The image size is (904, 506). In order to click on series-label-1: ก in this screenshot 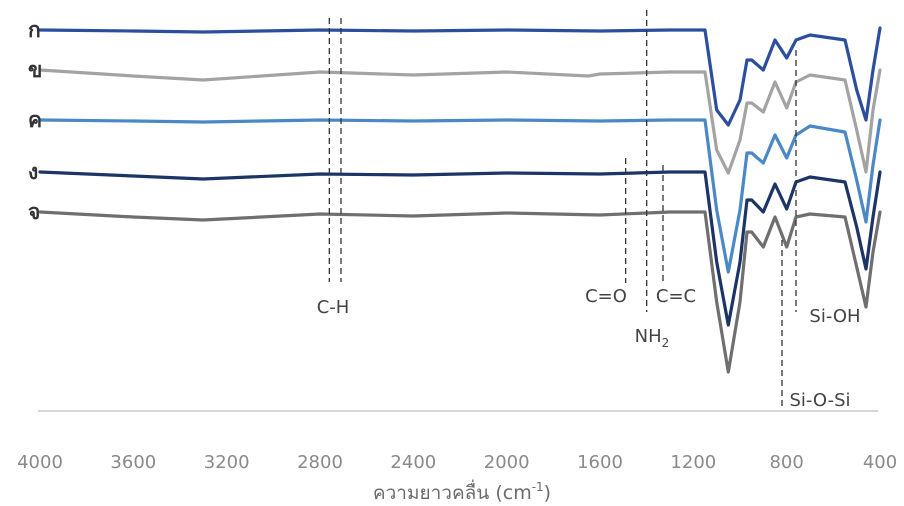, I will do `click(34, 30)`.